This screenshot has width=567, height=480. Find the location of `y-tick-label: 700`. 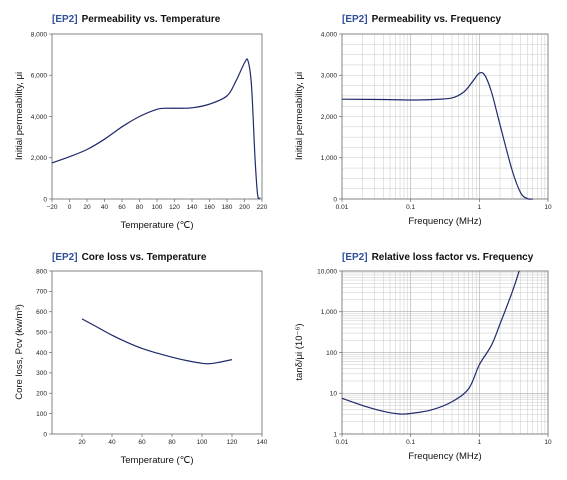

y-tick-label: 700 is located at coordinates (41, 292).